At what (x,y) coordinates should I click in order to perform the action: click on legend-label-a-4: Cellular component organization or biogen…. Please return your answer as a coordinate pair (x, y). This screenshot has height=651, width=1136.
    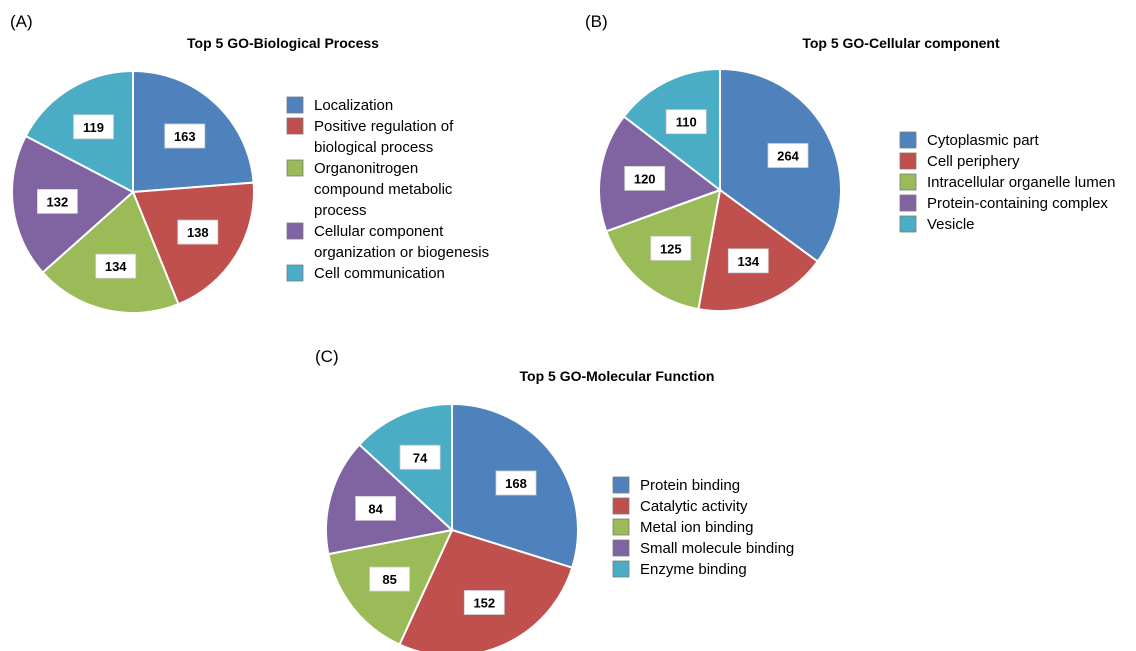
    Looking at the image, I should click on (401, 242).